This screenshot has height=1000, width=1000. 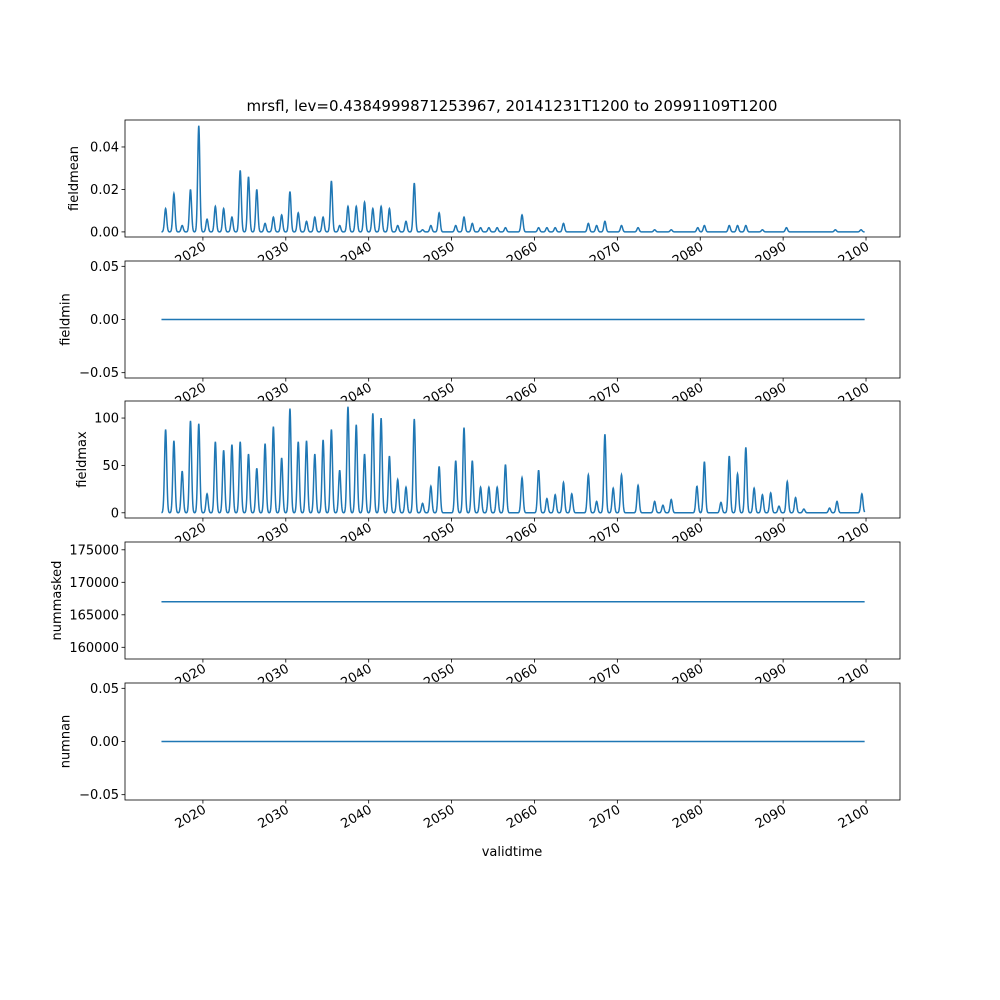 I want to click on series-line-fieldmean, so click(x=513, y=179).